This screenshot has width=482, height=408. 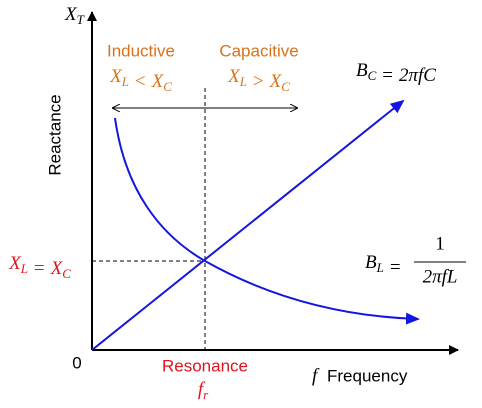 I want to click on region-condition: XL > XC, so click(x=258, y=80).